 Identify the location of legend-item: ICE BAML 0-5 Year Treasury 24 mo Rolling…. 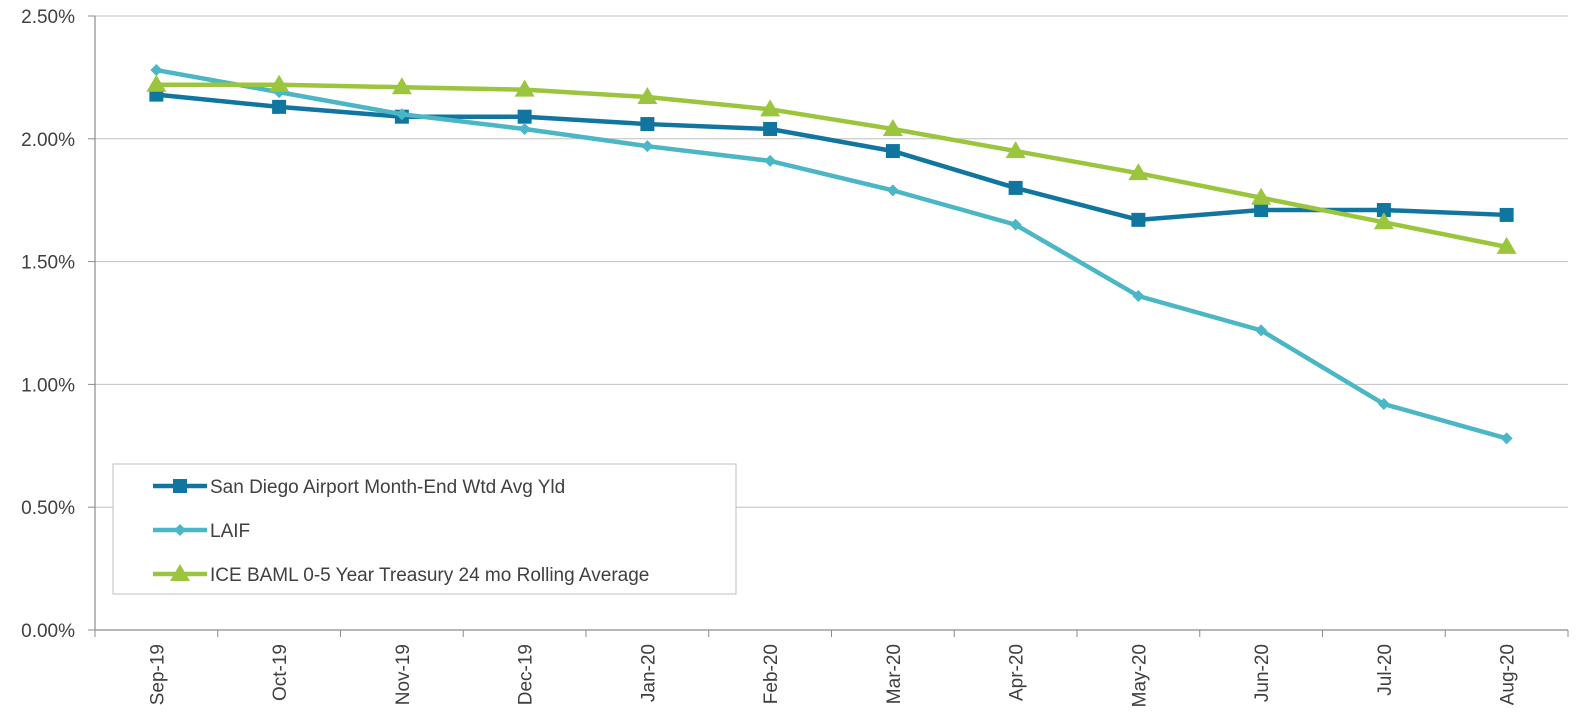
(401, 575).